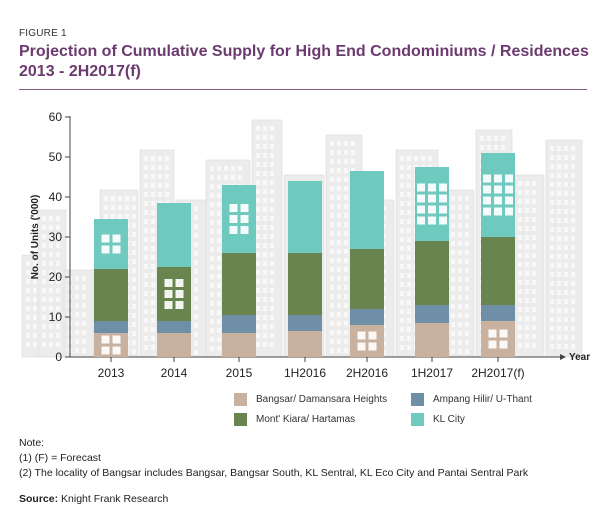 The height and width of the screenshot is (526, 609). What do you see at coordinates (115, 499) in the screenshot?
I see `source-text: Knight Frank Research` at bounding box center [115, 499].